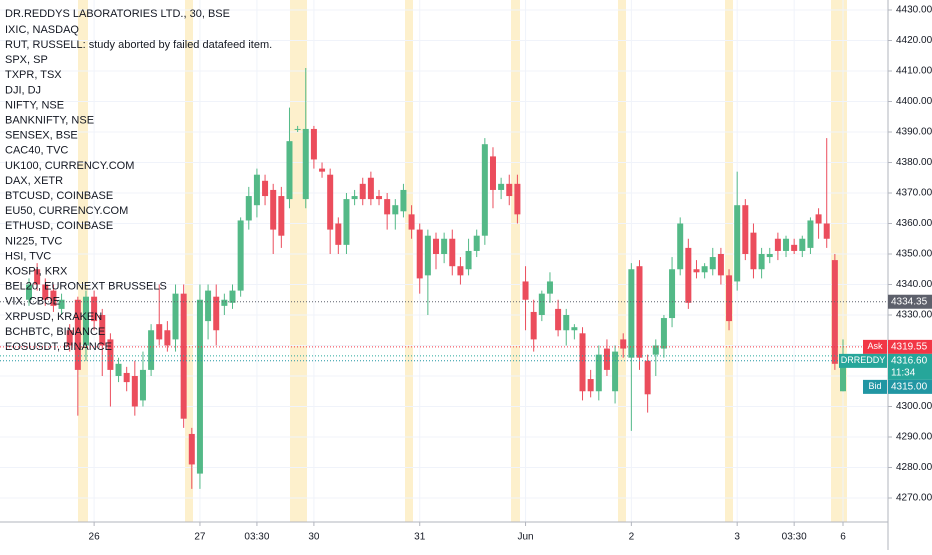 The image size is (932, 555). I want to click on x-tick-label: 6, so click(843, 537).